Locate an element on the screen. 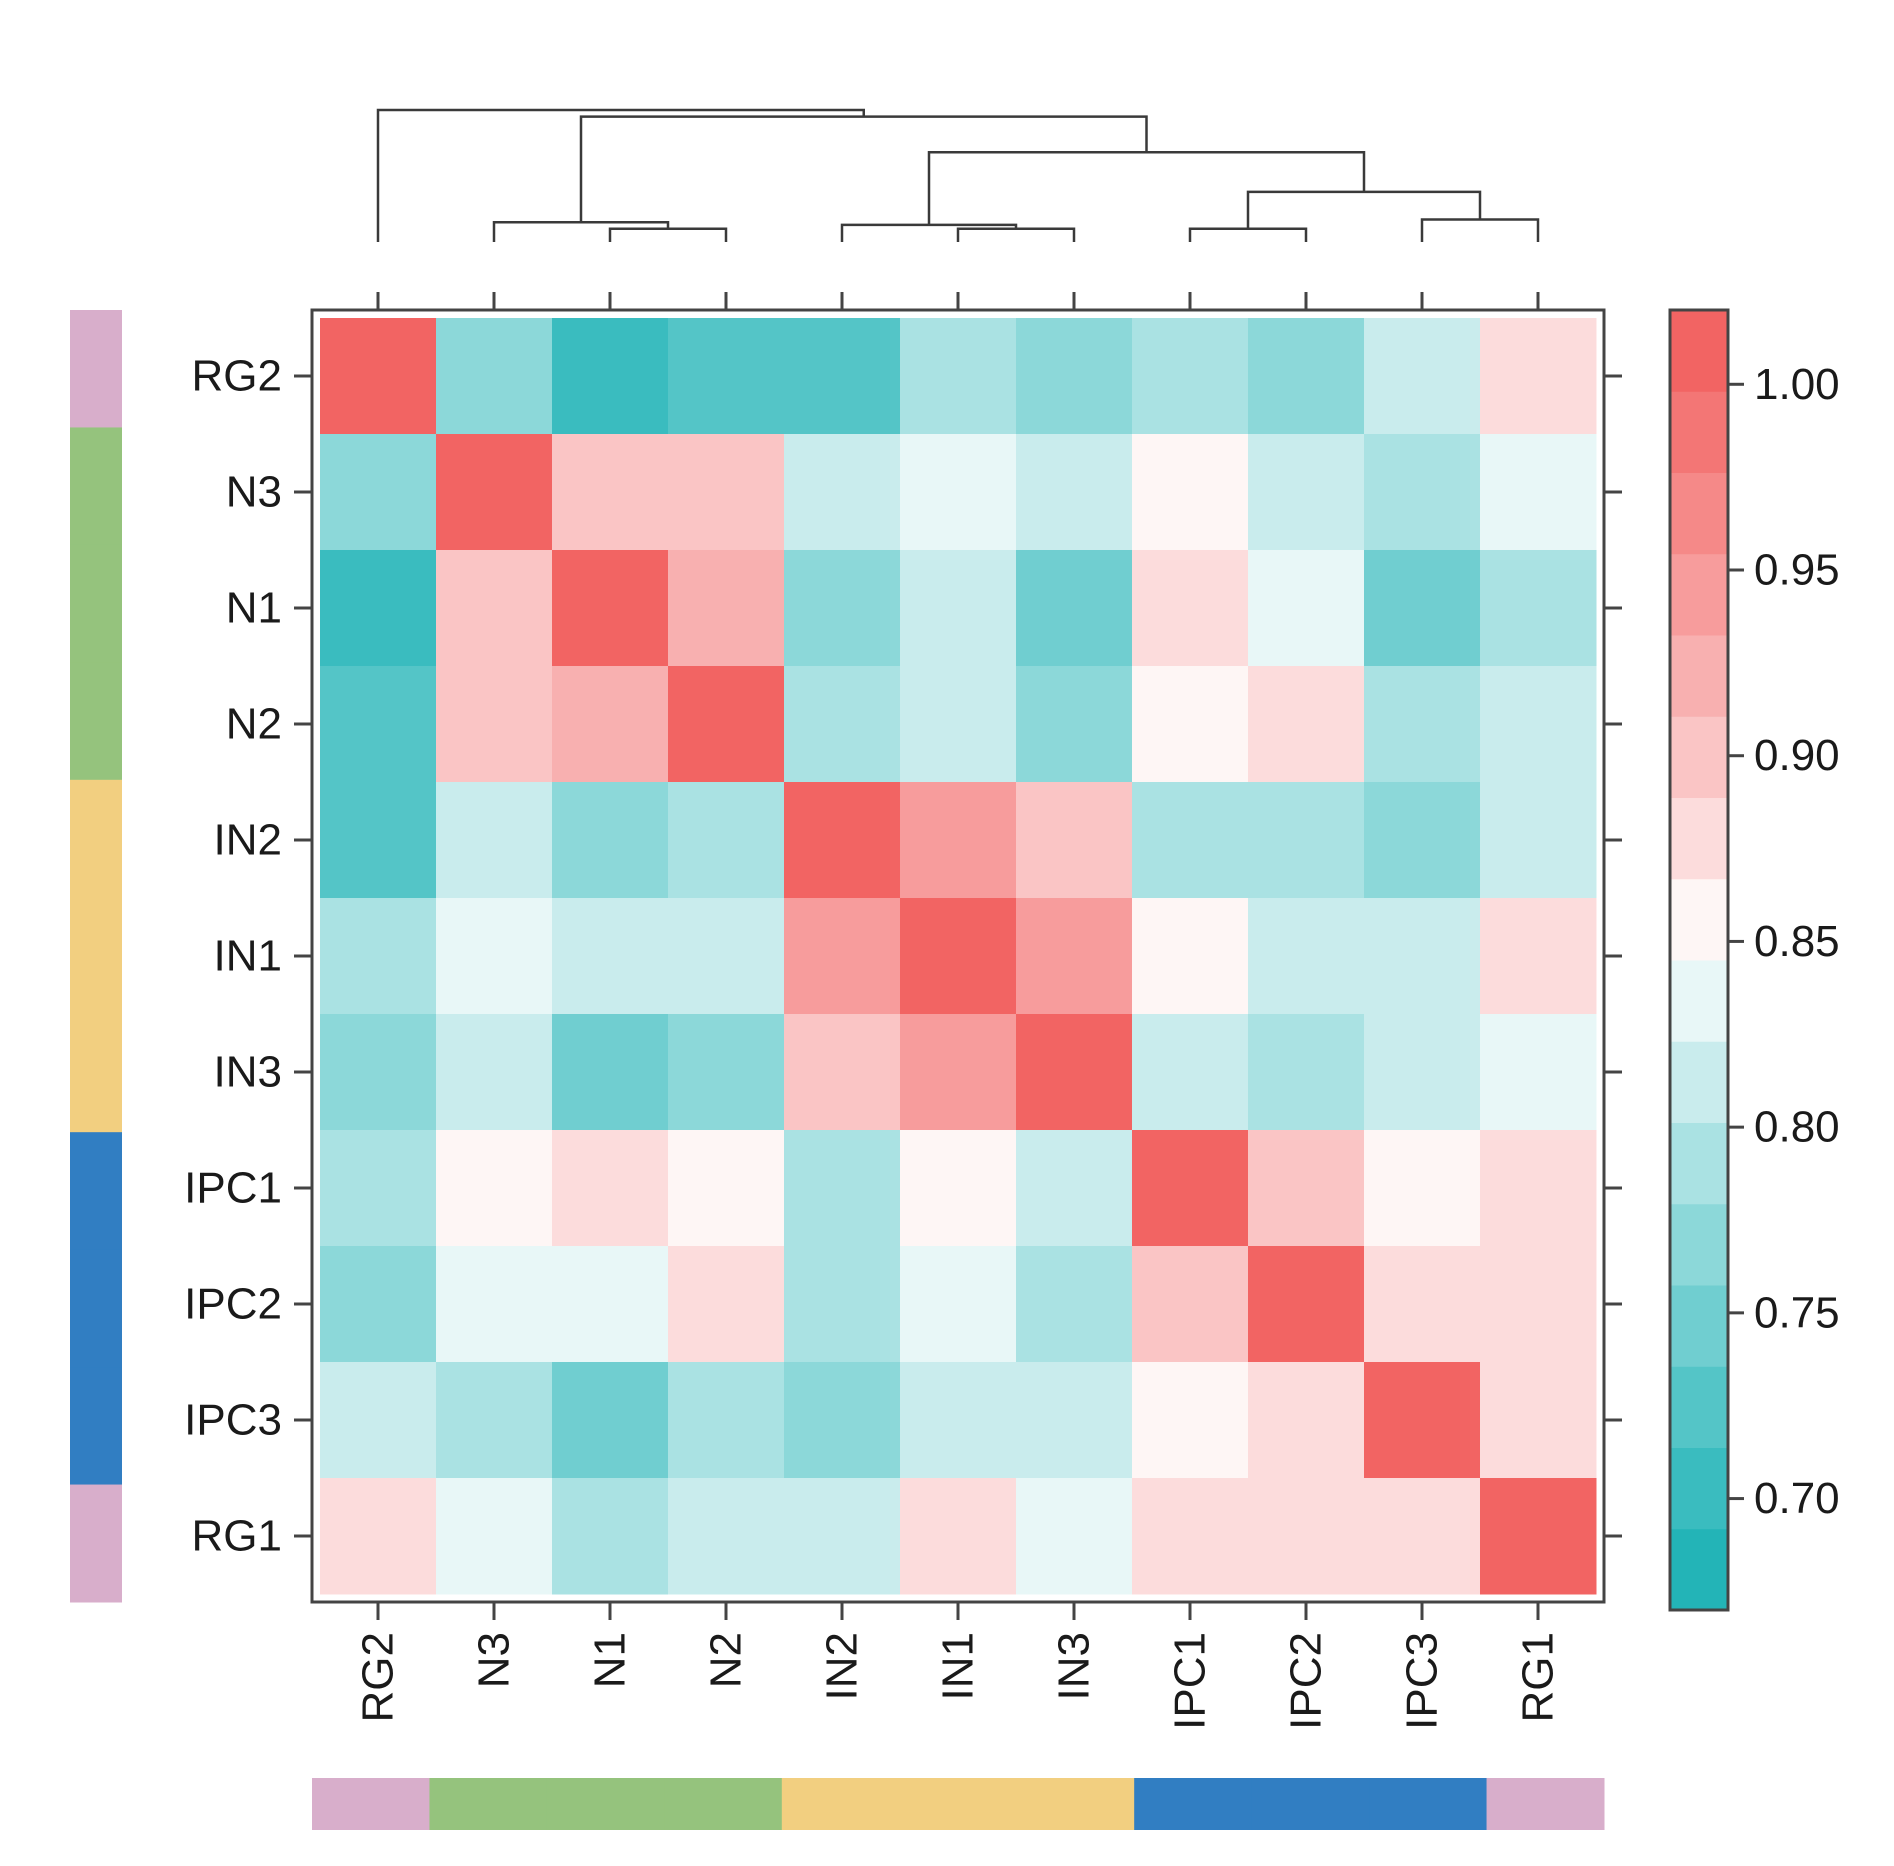 The width and height of the screenshot is (1894, 1866). heatmap-cell-N2-IN1 is located at coordinates (958, 724).